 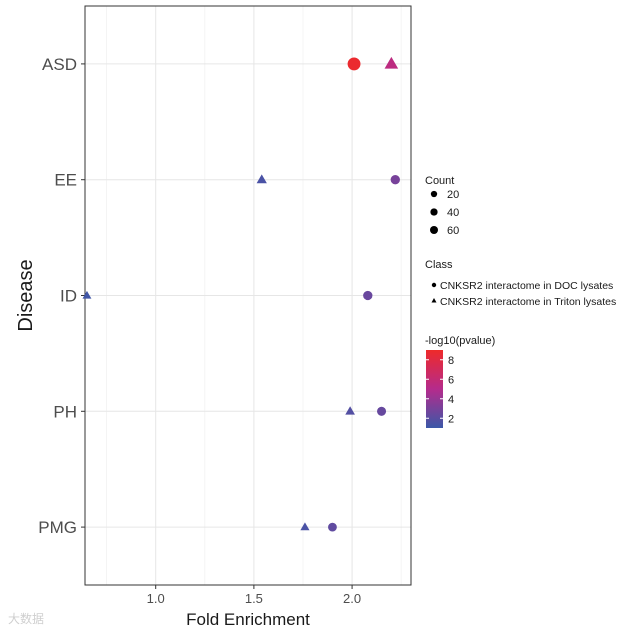 I want to click on y-tick-label: PH, so click(x=65, y=411).